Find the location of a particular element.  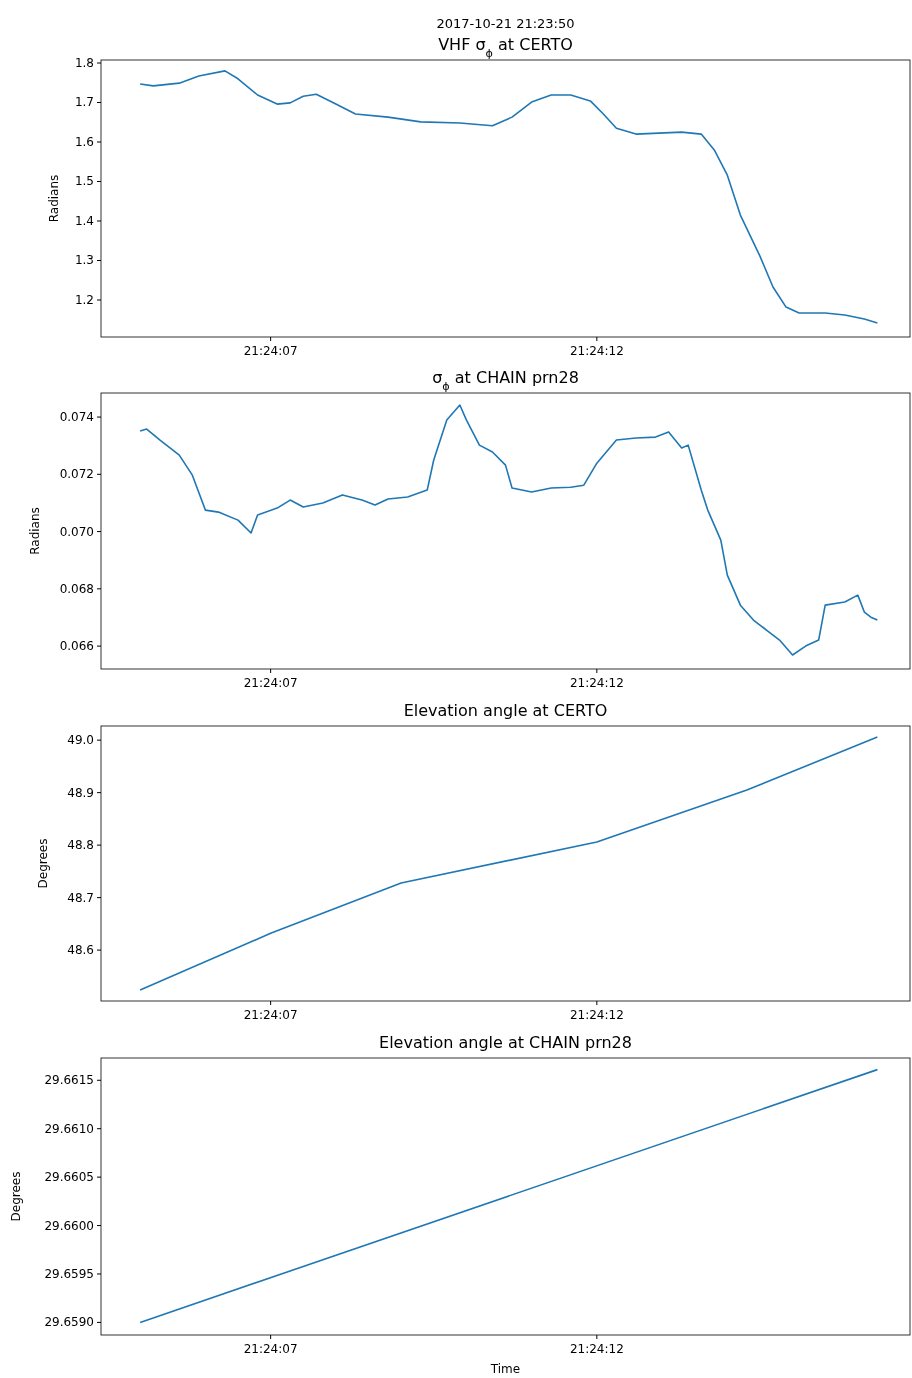

y-tick-label: 1.4 is located at coordinates (84, 220).